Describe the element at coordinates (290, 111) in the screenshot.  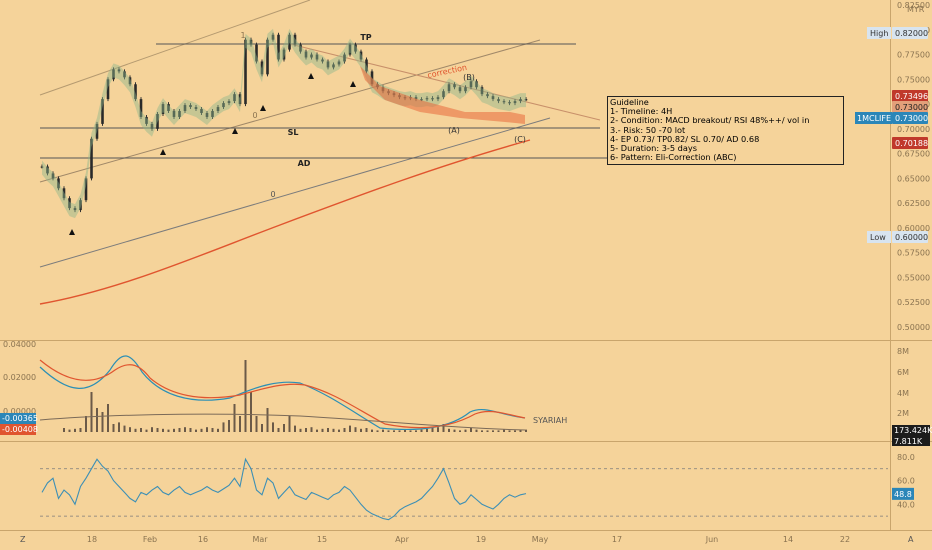
I see `channel-mid-line` at that location.